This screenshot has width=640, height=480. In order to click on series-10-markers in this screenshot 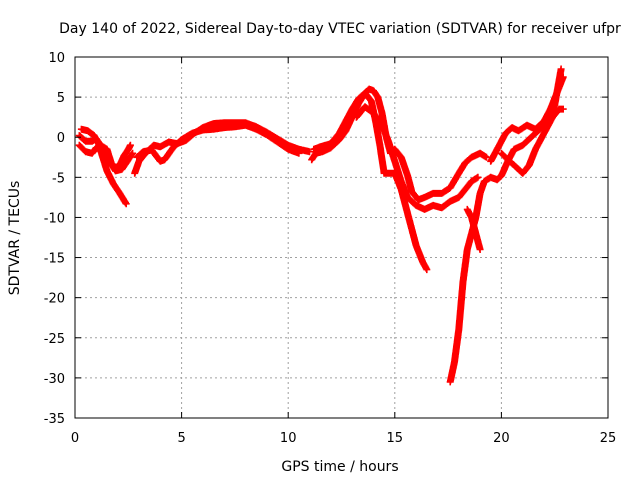, I will do `click(473, 229)`.